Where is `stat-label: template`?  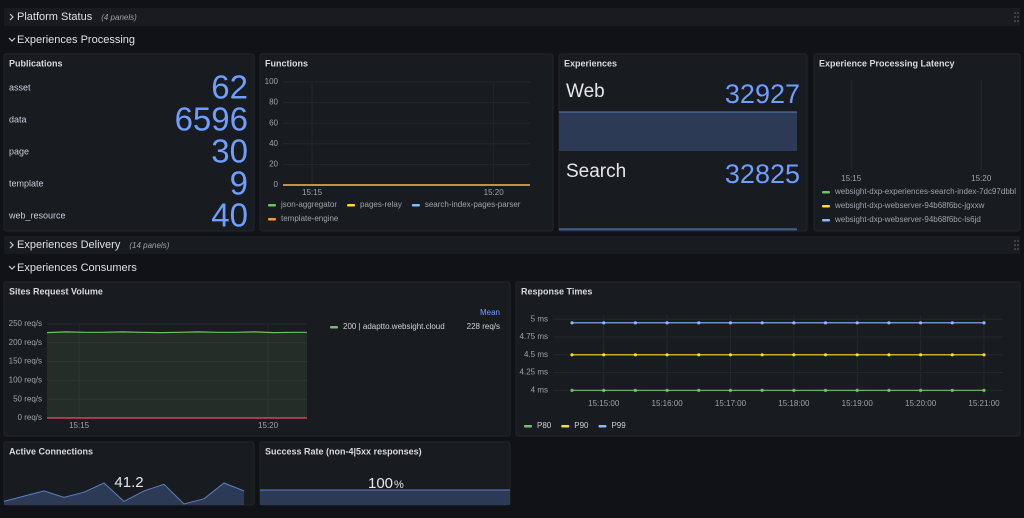
stat-label: template is located at coordinates (26, 183).